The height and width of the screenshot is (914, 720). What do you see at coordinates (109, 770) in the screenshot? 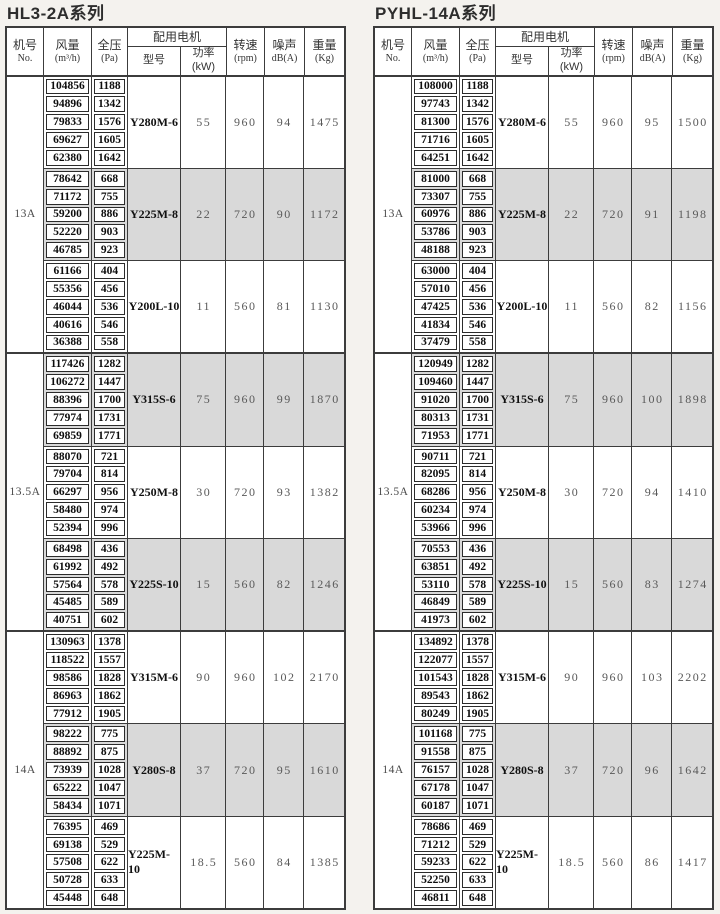
I see `pressure-value-cell: 1028` at bounding box center [109, 770].